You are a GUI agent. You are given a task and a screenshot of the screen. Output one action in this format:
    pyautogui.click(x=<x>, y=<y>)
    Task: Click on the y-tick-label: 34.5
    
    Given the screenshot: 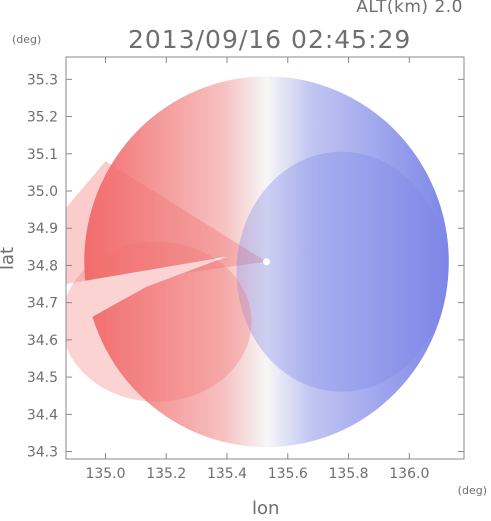 What is the action you would take?
    pyautogui.click(x=42, y=378)
    